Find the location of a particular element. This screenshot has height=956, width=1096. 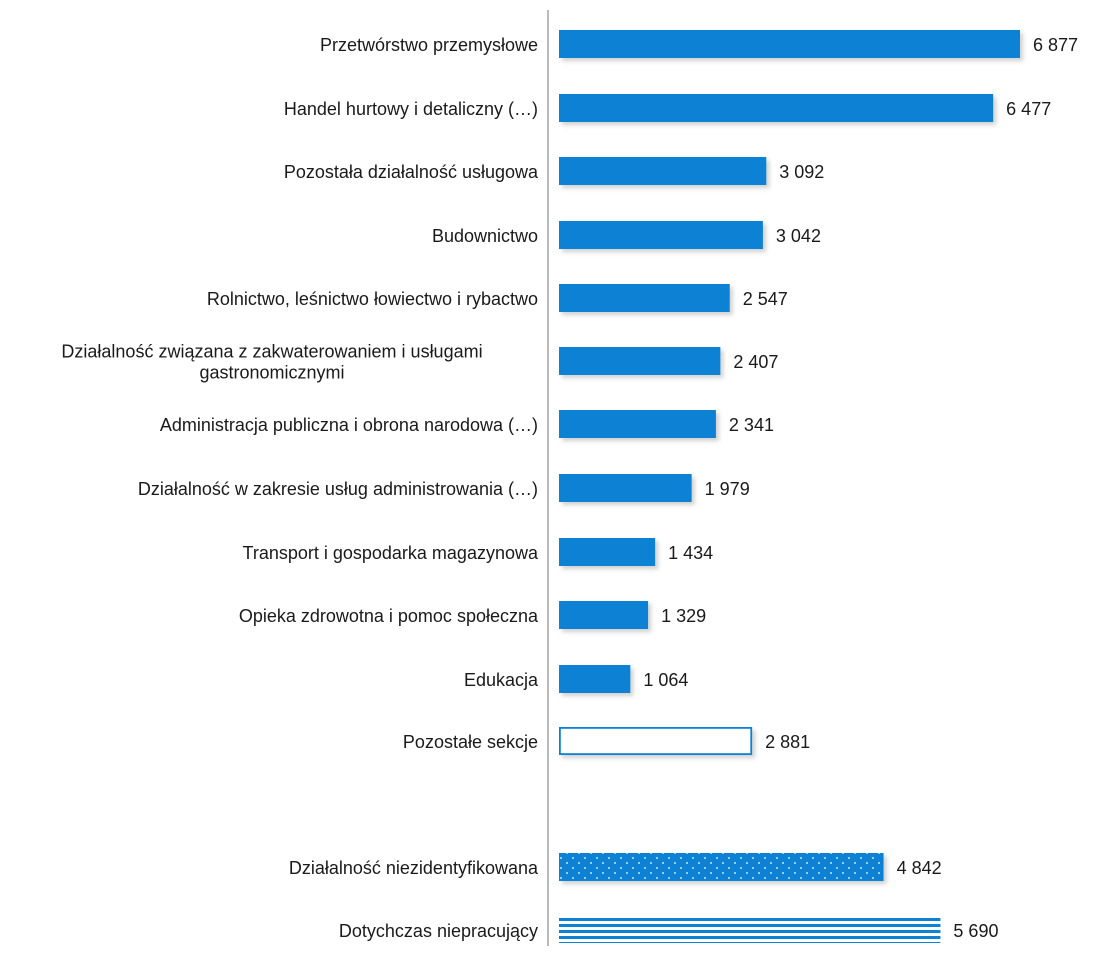

category-label: Przetwórstwo przemysłowe is located at coordinates (429, 45).